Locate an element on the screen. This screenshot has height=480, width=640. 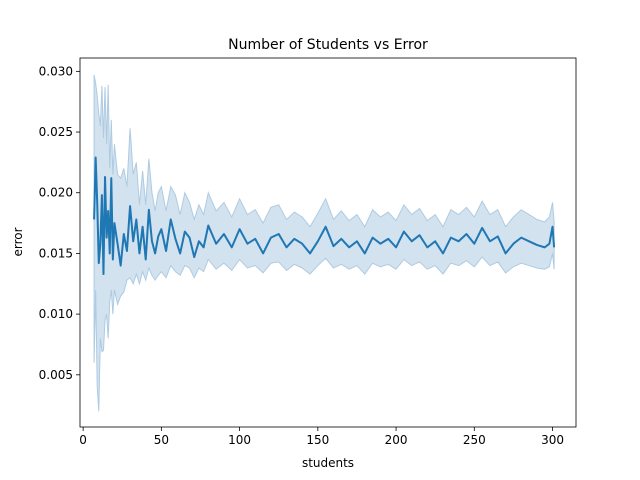
x-tick-label: 200 is located at coordinates (396, 440).